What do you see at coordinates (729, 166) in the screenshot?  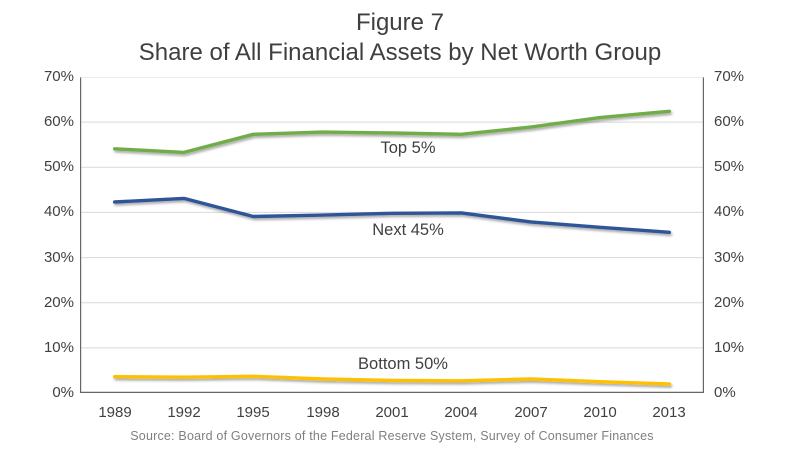 I see `y-axis-label-right-50: 50%` at bounding box center [729, 166].